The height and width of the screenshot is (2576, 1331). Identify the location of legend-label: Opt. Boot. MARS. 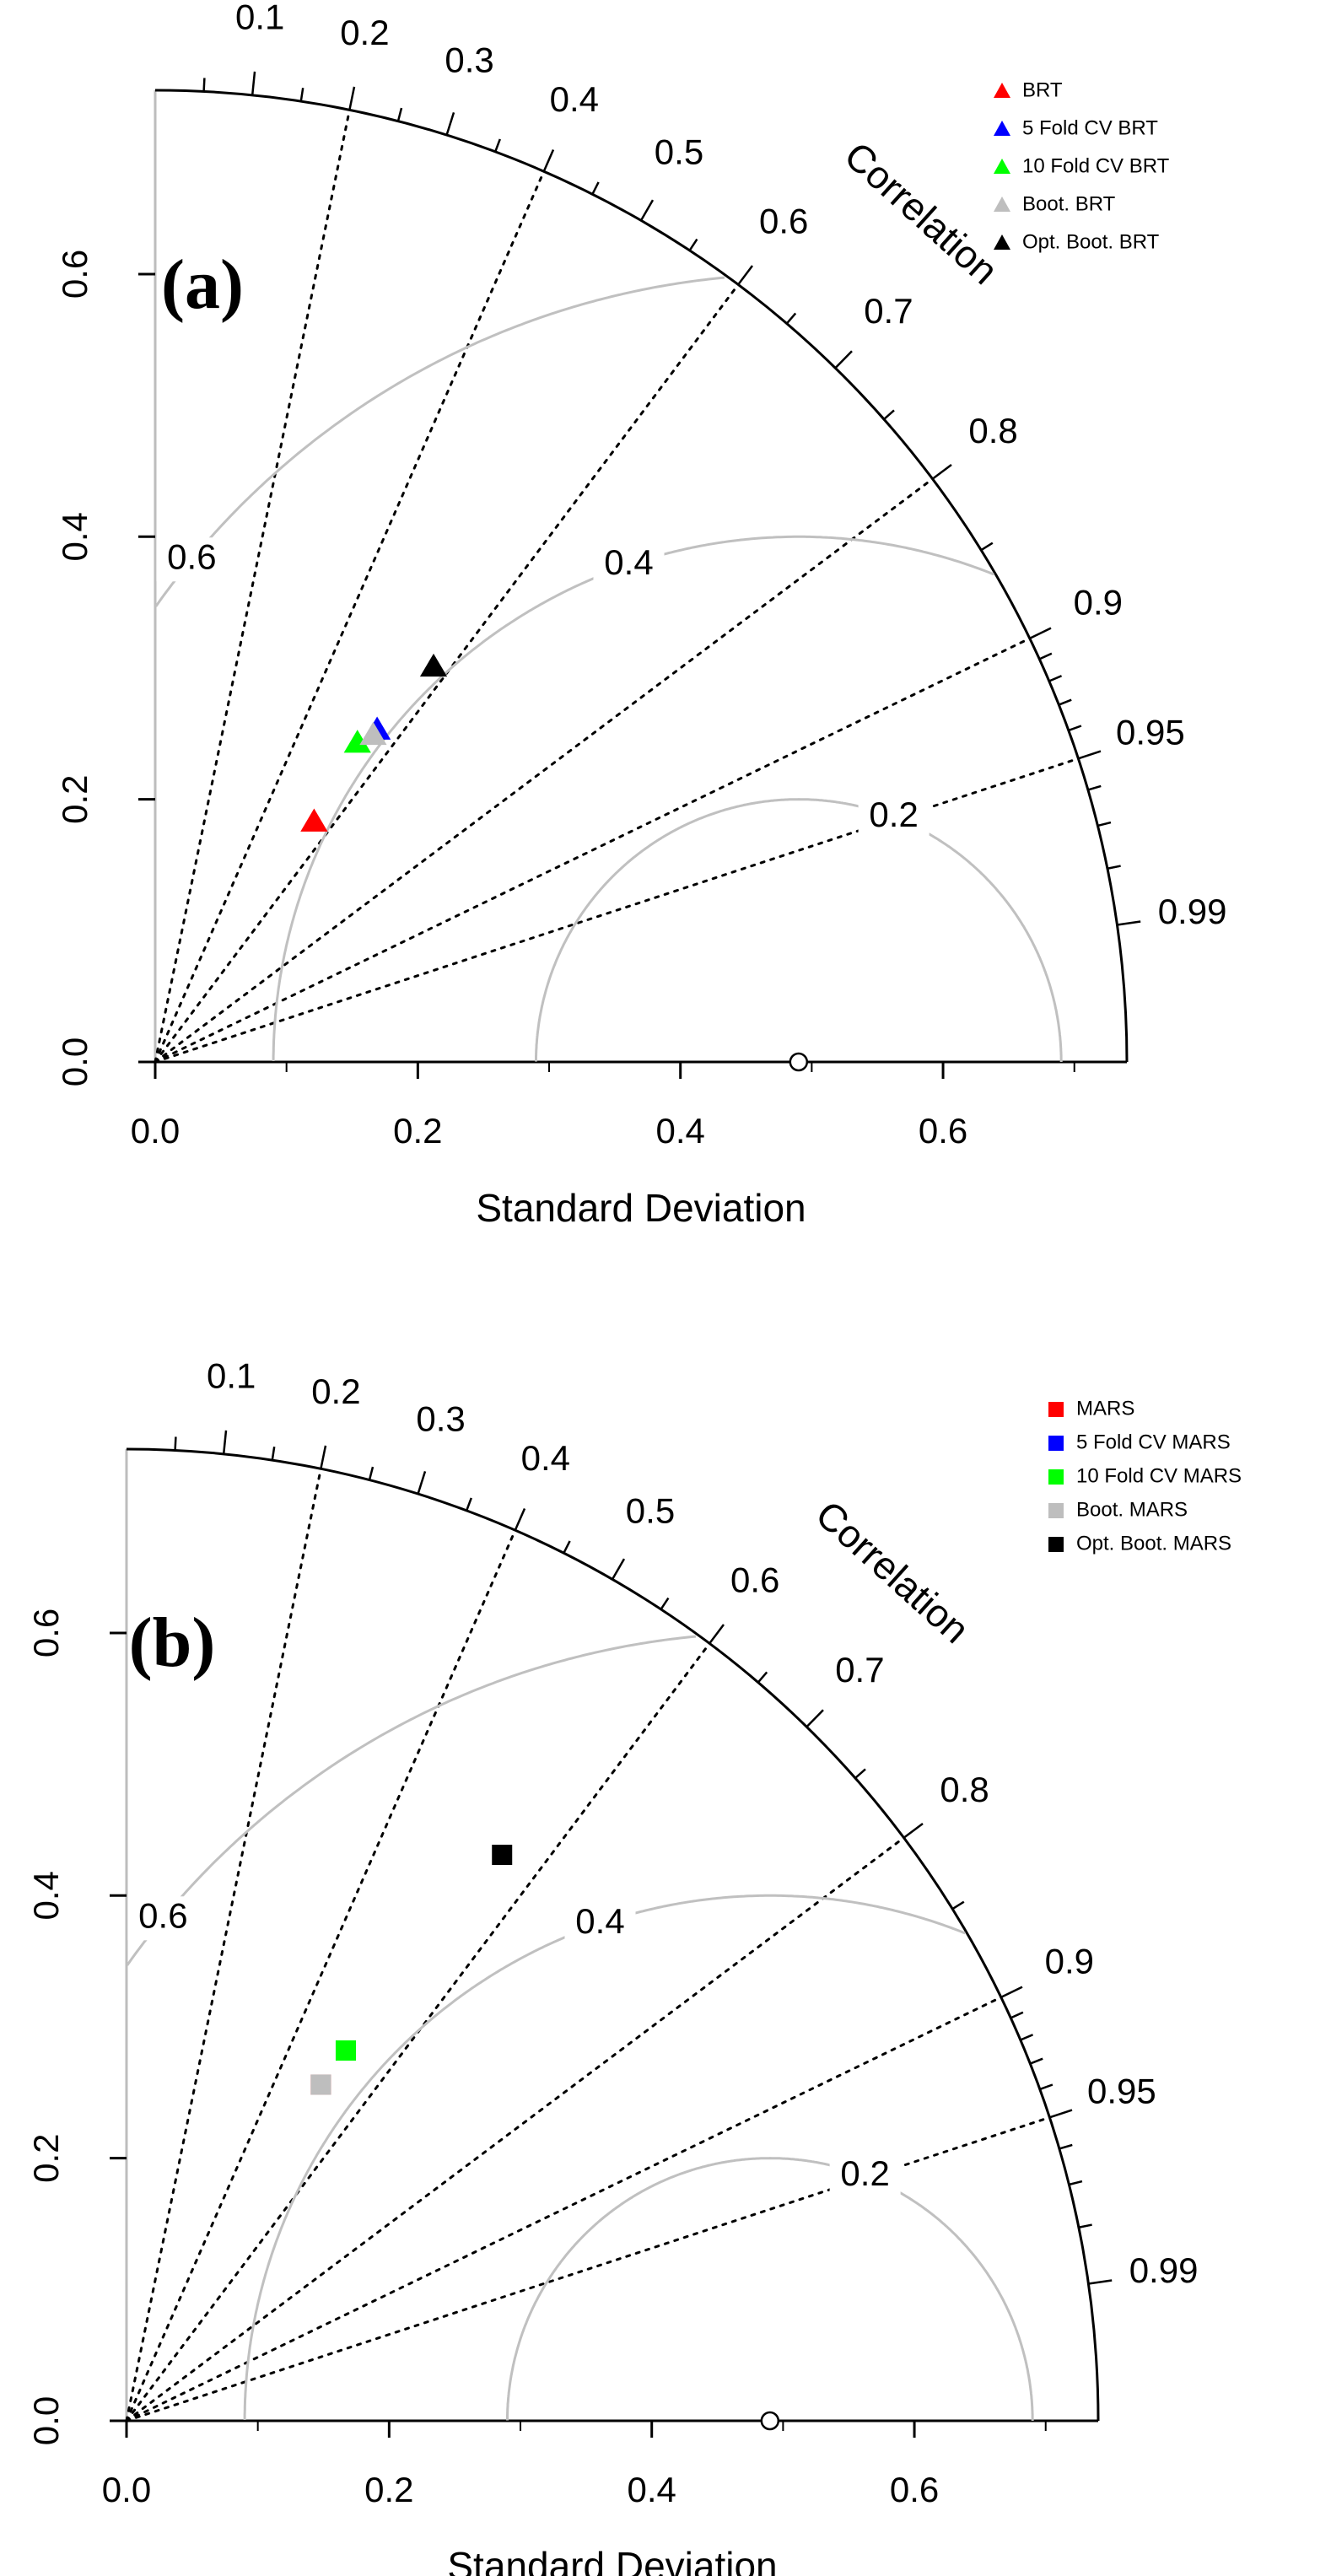
(1153, 1543).